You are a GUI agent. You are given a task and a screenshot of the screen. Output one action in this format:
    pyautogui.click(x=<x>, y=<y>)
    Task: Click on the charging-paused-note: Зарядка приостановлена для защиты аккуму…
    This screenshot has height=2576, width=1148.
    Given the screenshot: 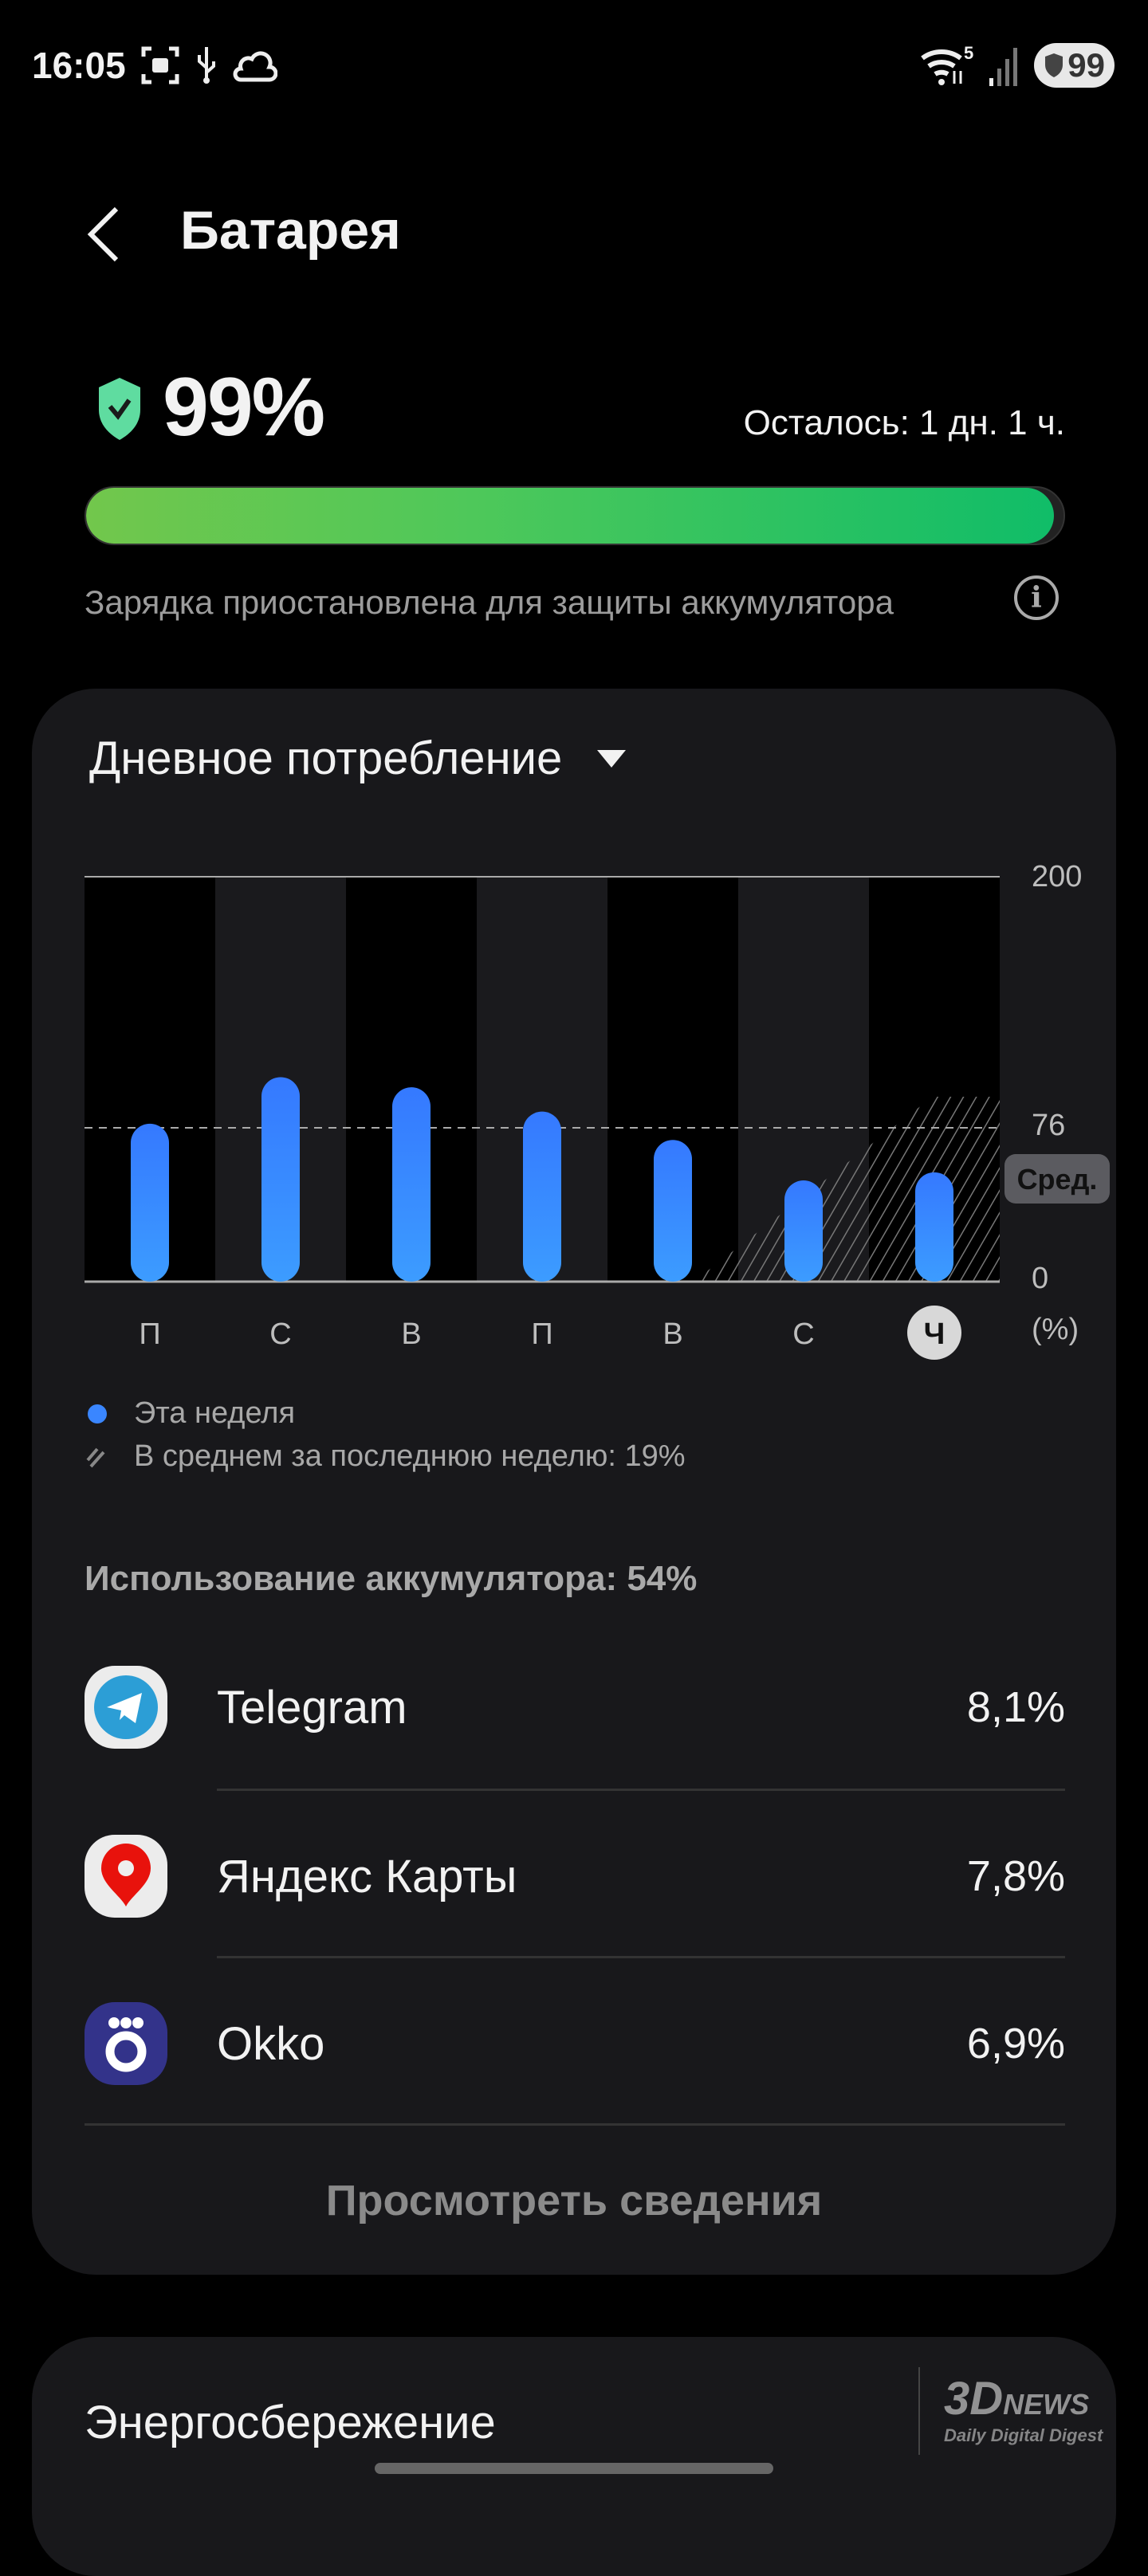 What is the action you would take?
    pyautogui.click(x=489, y=602)
    